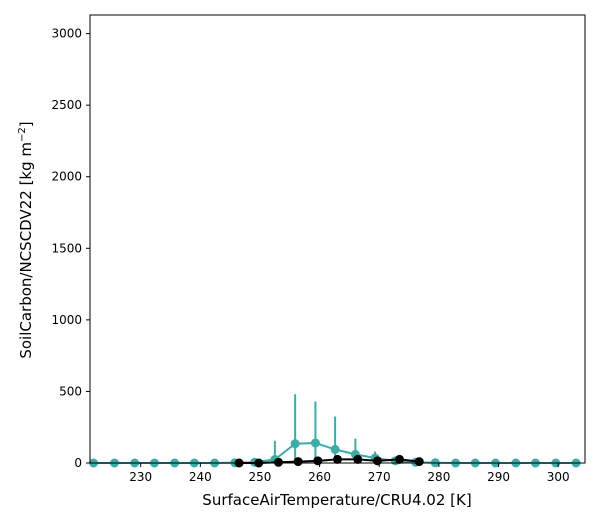 The height and width of the screenshot is (525, 600). Describe the element at coordinates (26, 124) in the screenshot. I see `y-axis-label-close: ]` at that location.